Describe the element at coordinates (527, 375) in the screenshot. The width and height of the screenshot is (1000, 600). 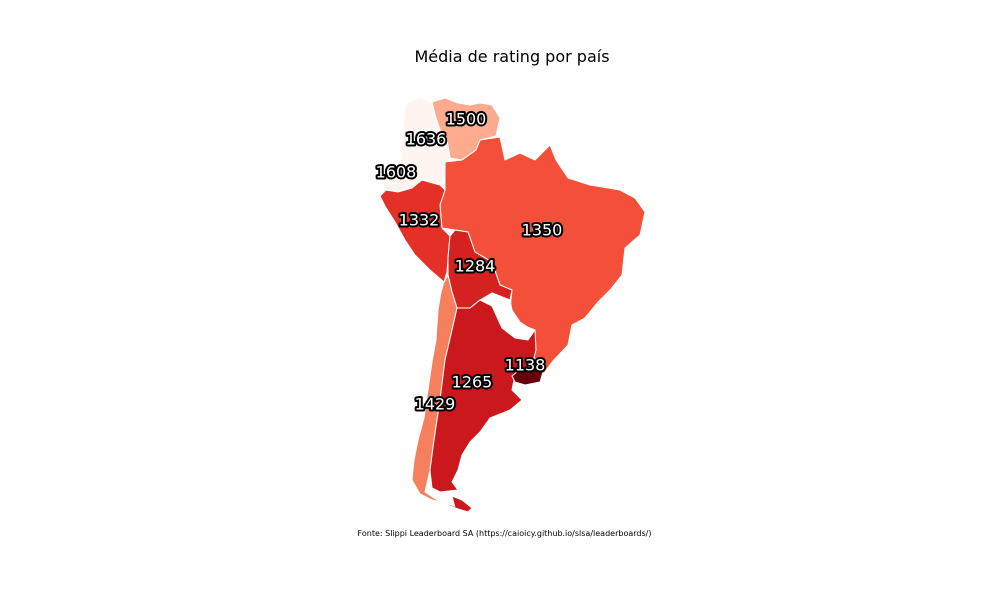
I see `country-uruguay` at that location.